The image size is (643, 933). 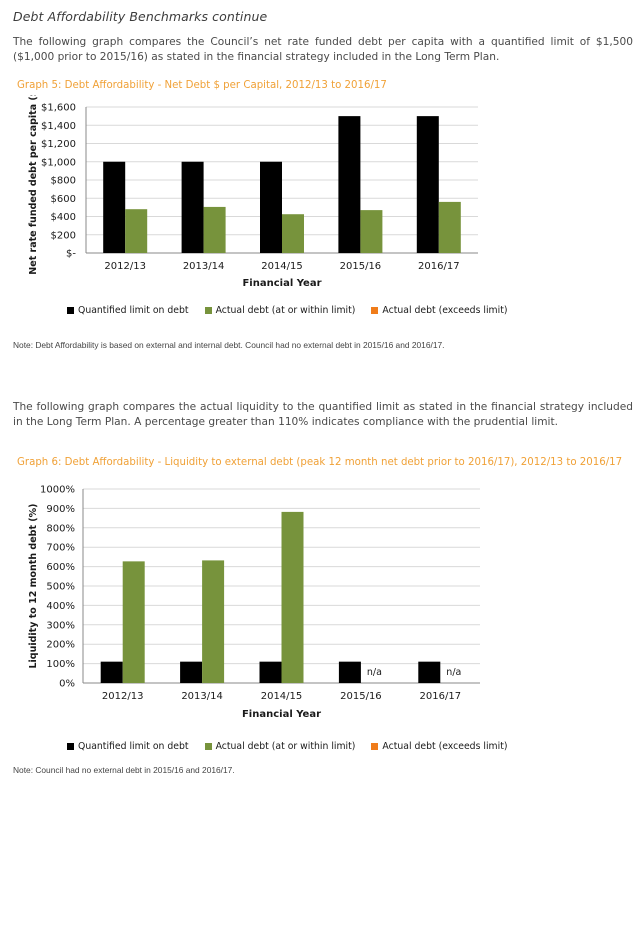 What do you see at coordinates (63, 199) in the screenshot?
I see `y-tick-label: $600` at bounding box center [63, 199].